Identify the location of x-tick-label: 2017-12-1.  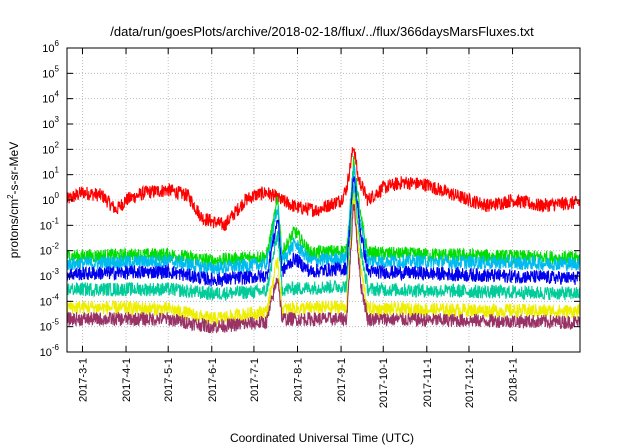
(470, 383).